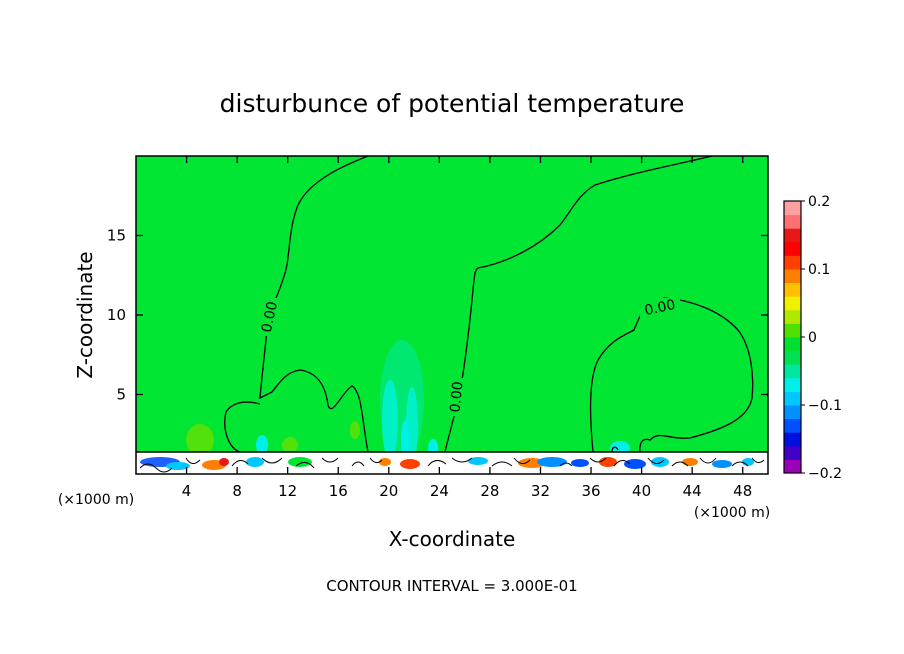 The image size is (904, 654). I want to click on x-tick-label: 20, so click(388, 491).